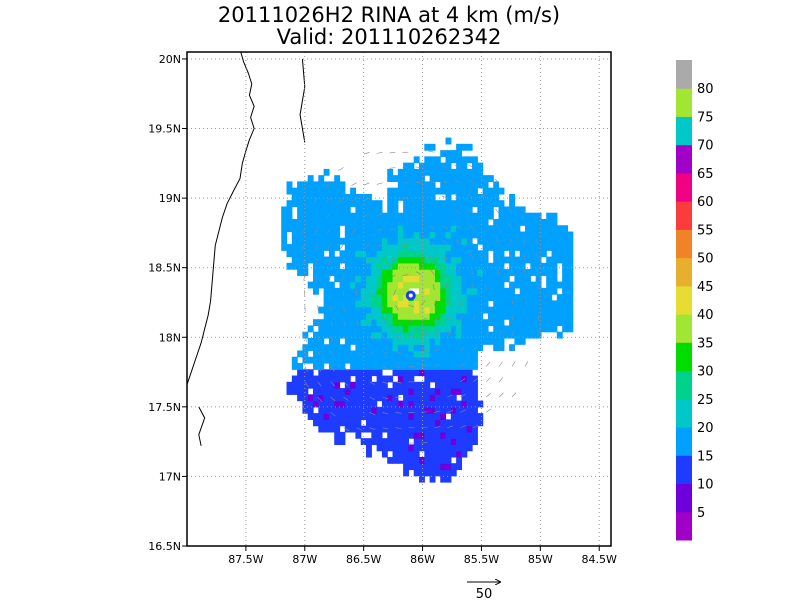  What do you see at coordinates (170, 59) in the screenshot?
I see `y-tick-label: 20N` at bounding box center [170, 59].